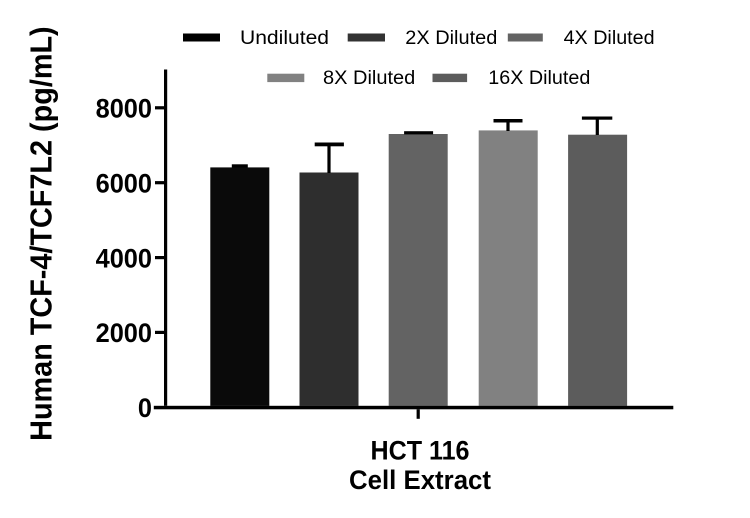 The height and width of the screenshot is (518, 750). What do you see at coordinates (420, 450) in the screenshot?
I see `svg-text: HCT 116` at bounding box center [420, 450].